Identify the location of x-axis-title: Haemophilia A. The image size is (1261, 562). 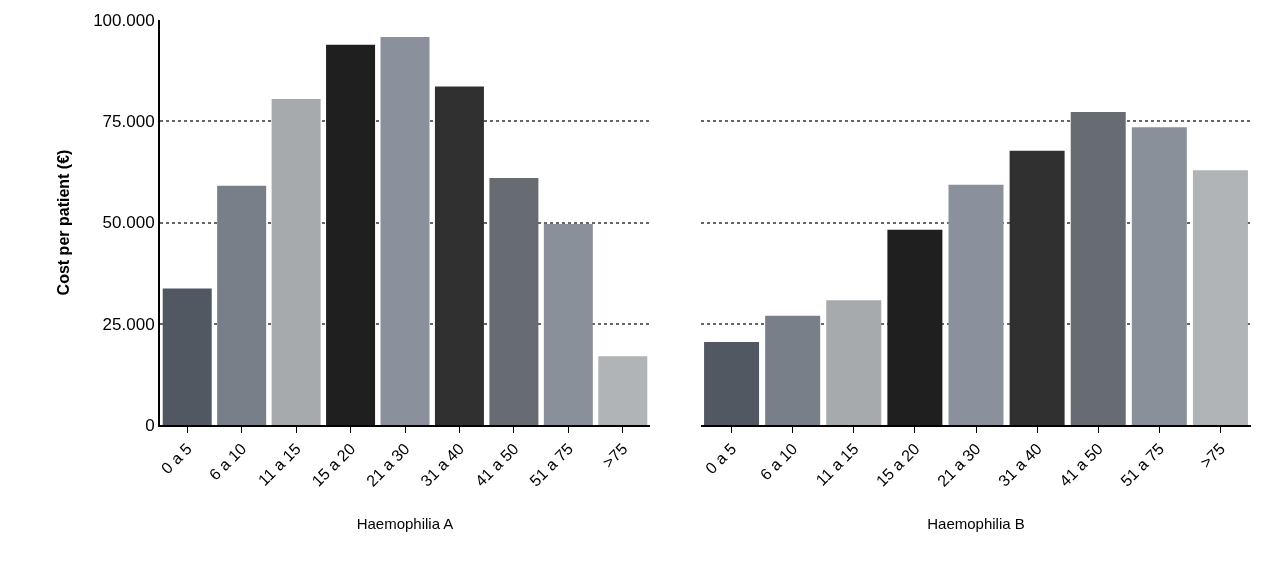
(405, 524).